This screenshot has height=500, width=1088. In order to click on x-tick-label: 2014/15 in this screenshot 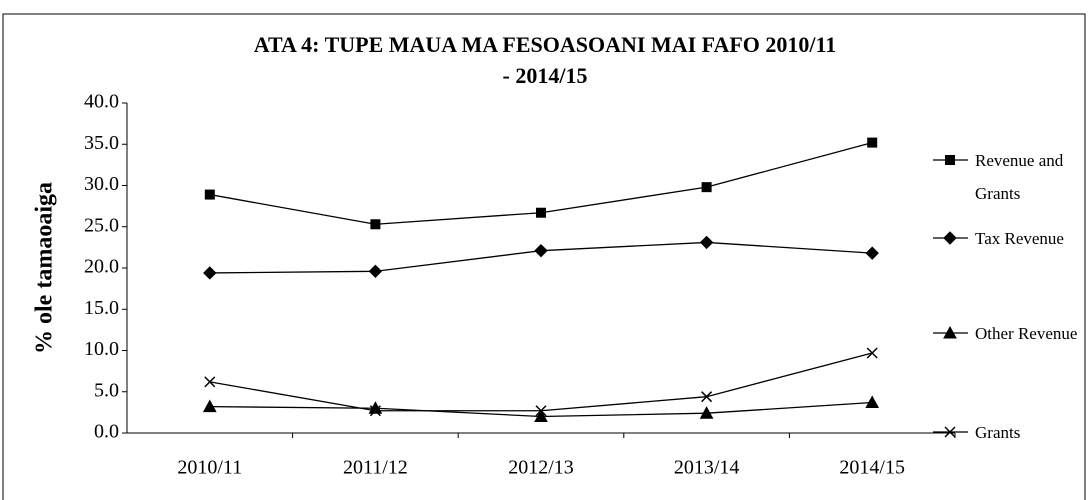, I will do `click(872, 468)`.